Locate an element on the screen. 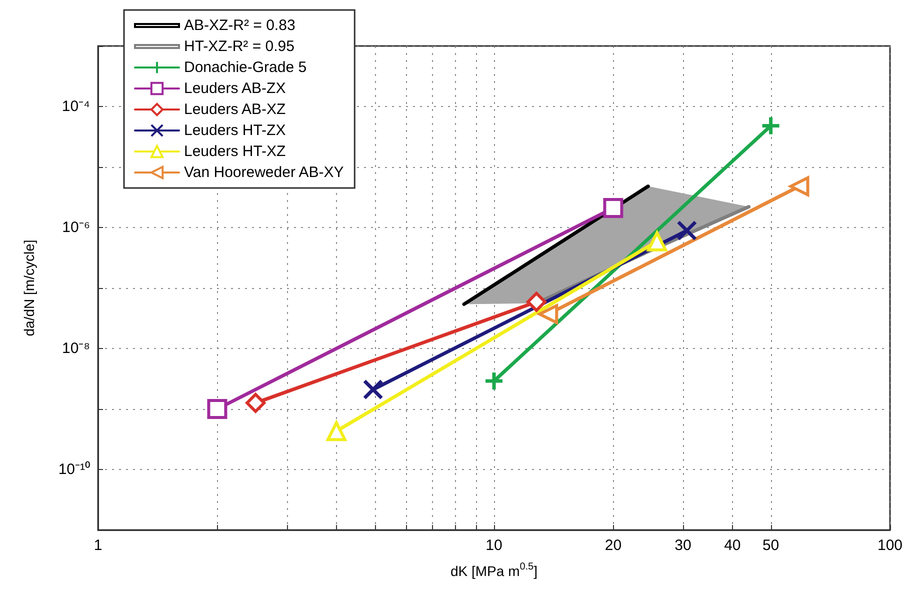 The height and width of the screenshot is (595, 908). y-tick-label: 10⁻⁶ is located at coordinates (76, 227).